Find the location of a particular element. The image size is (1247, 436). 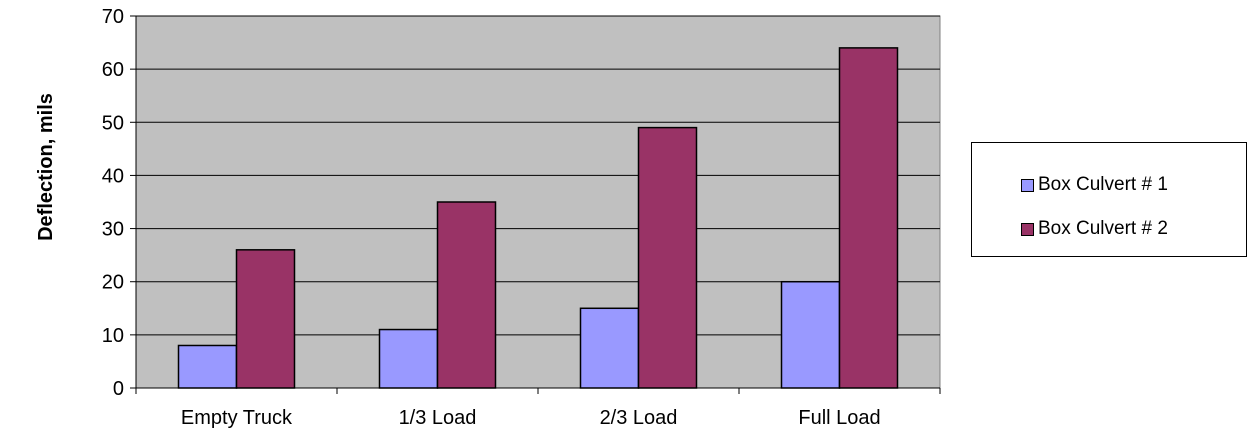

y-tick-label-4: 40 is located at coordinates (113, 176).